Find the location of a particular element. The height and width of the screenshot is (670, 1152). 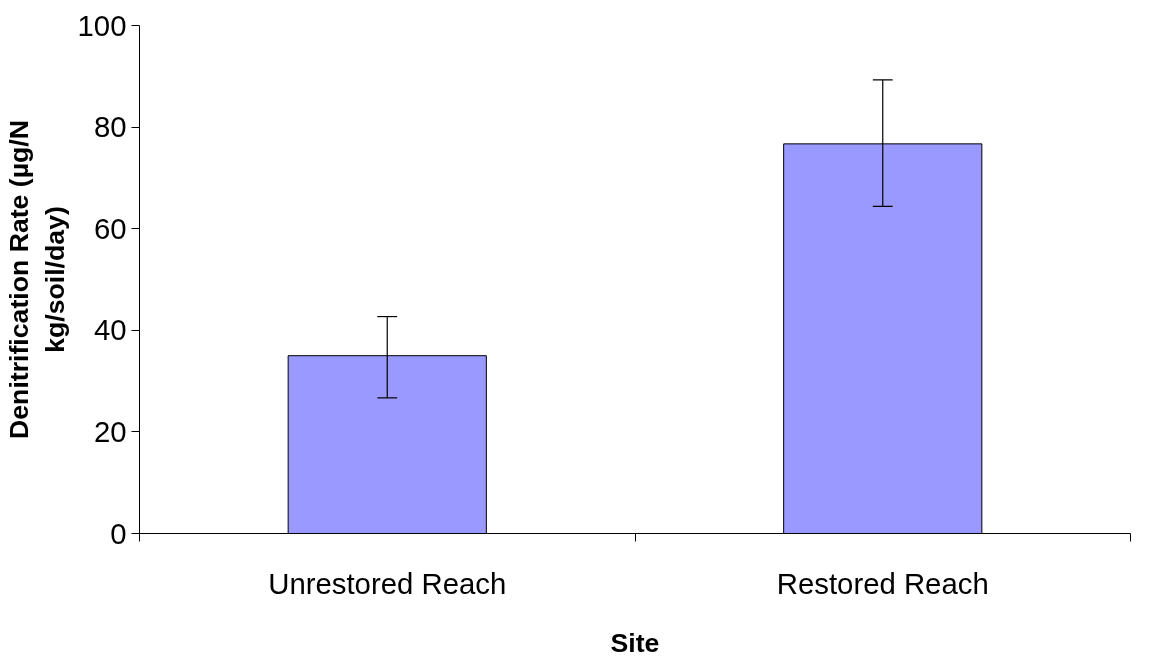

x-axis-title: Site is located at coordinates (635, 642).